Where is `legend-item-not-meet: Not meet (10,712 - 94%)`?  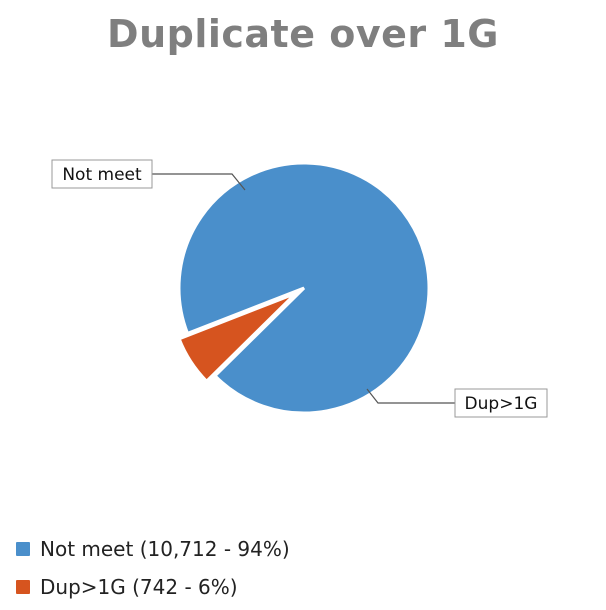
legend-item-not-meet: Not meet (10,712 - 94%) is located at coordinates (153, 549).